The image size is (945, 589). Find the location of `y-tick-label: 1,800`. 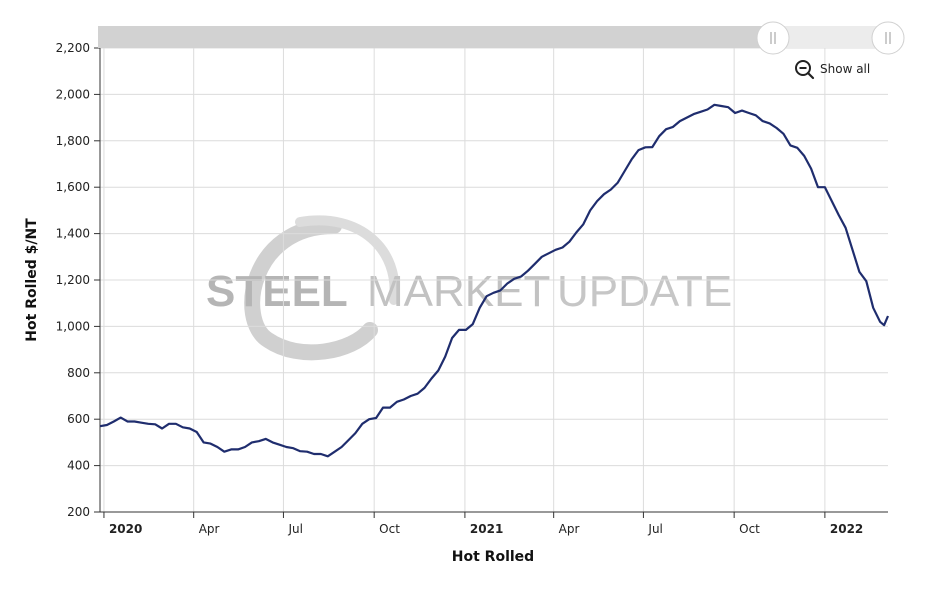

y-tick-label: 1,800 is located at coordinates (73, 141).